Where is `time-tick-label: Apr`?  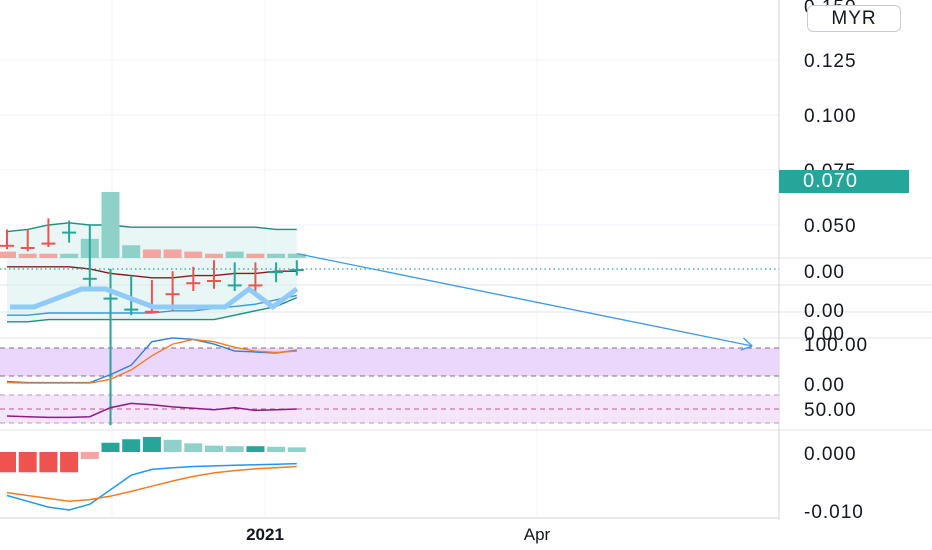 time-tick-label: Apr is located at coordinates (537, 534).